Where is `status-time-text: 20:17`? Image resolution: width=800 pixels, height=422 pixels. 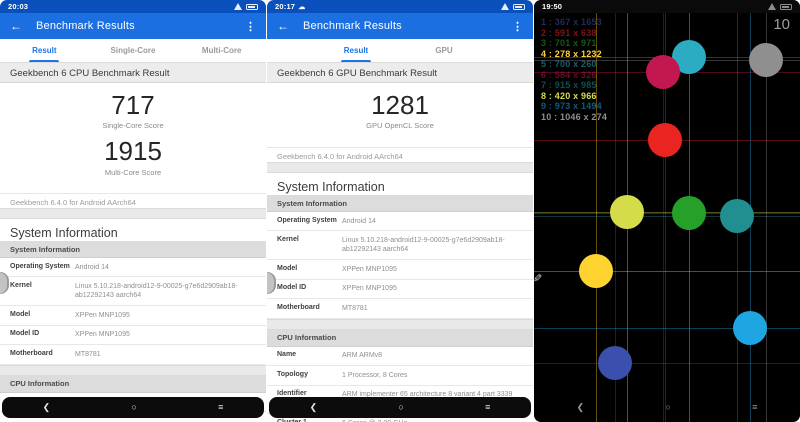 status-time-text: 20:17 is located at coordinates (285, 6).